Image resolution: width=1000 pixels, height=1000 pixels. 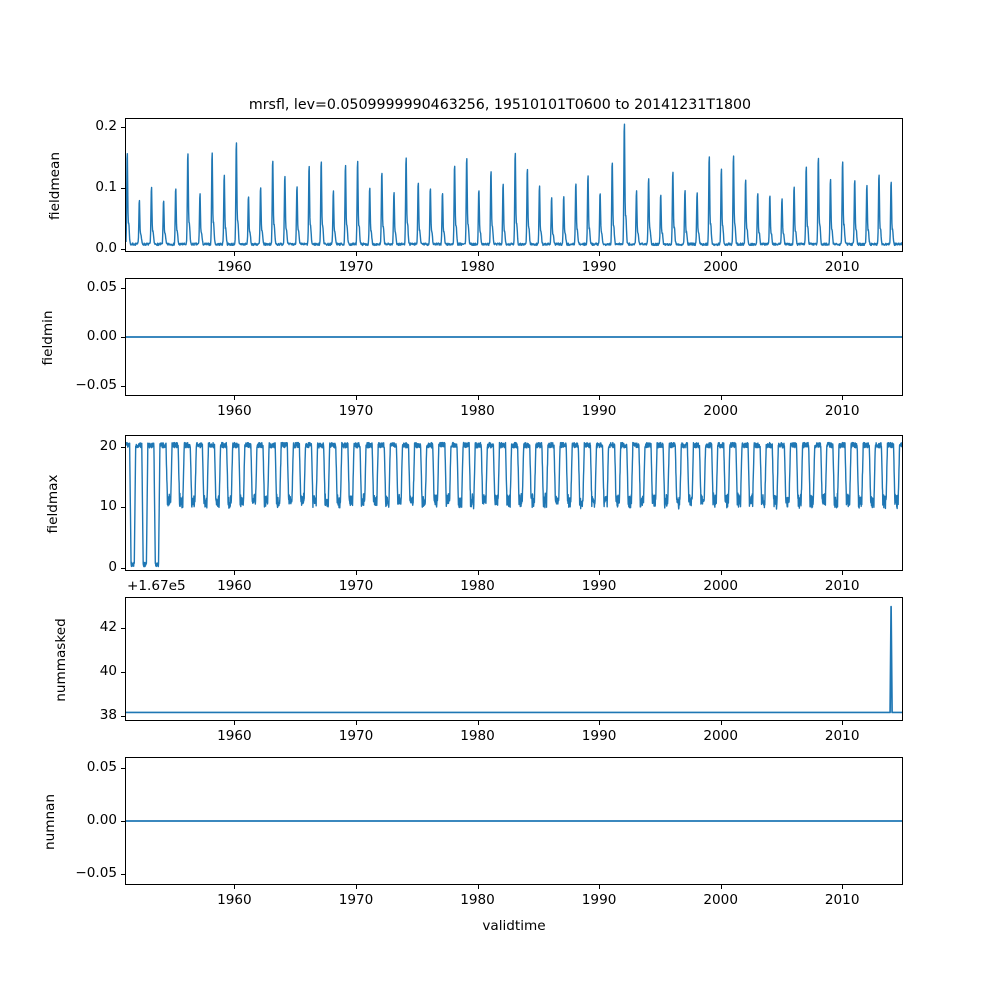 I want to click on y-tick-label: 40, so click(x=108, y=670).